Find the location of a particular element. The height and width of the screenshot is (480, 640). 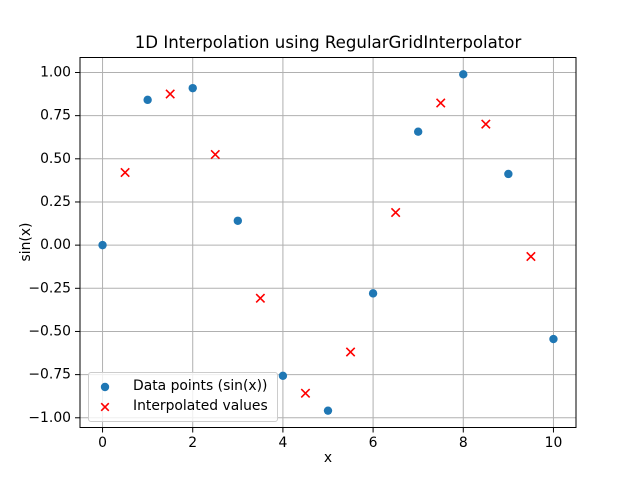

legend-label-interpolated: Interpolated values is located at coordinates (200, 406).